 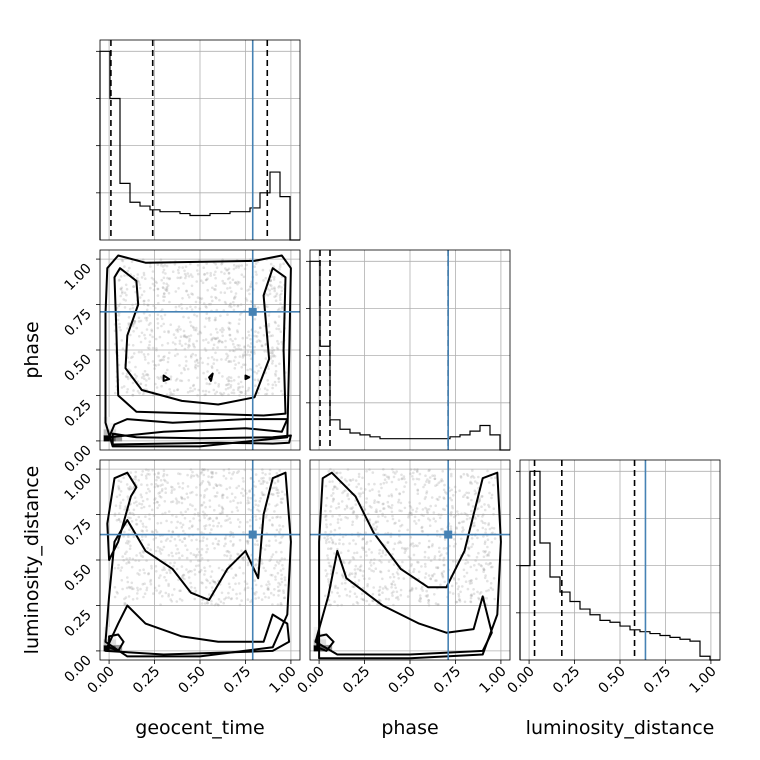 What do you see at coordinates (32, 349) in the screenshot?
I see `y-axis-label-phase: phase` at bounding box center [32, 349].